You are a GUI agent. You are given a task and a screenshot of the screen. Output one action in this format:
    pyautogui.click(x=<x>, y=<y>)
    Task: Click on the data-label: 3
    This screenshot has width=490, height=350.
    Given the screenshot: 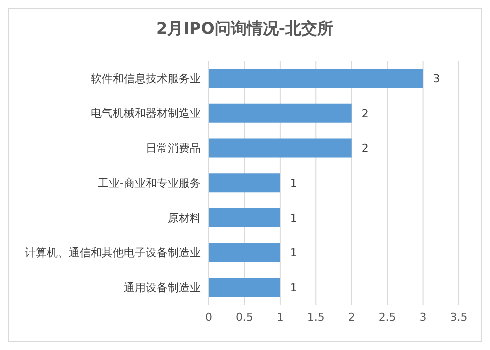 What is the action you would take?
    pyautogui.click(x=436, y=79)
    